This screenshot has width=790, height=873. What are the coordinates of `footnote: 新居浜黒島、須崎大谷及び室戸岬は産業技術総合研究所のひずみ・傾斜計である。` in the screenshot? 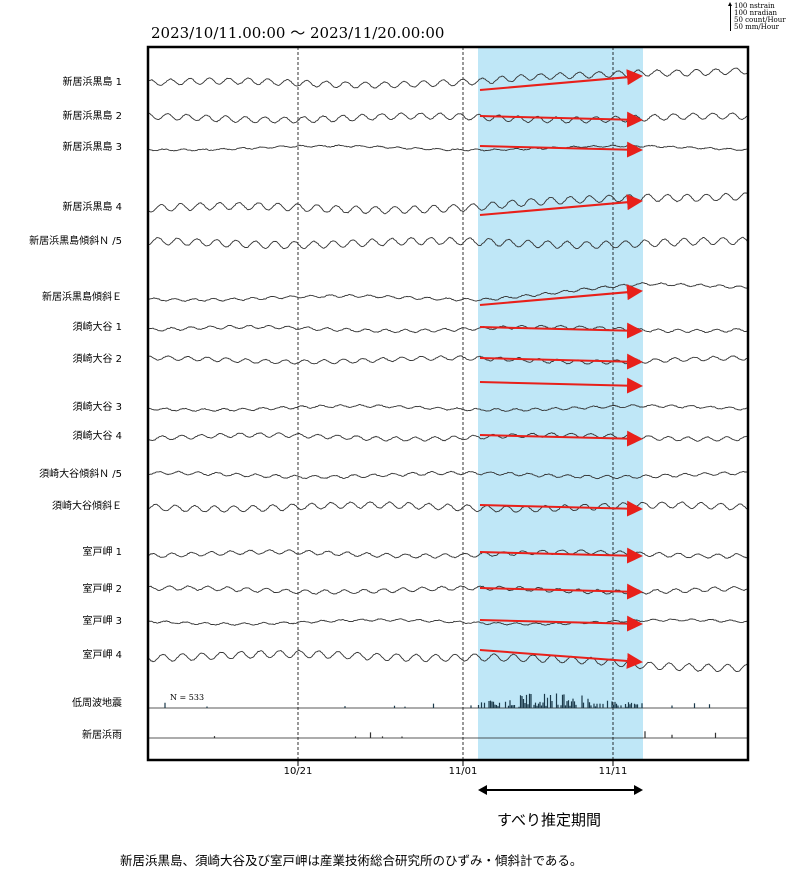 It's located at (351, 860).